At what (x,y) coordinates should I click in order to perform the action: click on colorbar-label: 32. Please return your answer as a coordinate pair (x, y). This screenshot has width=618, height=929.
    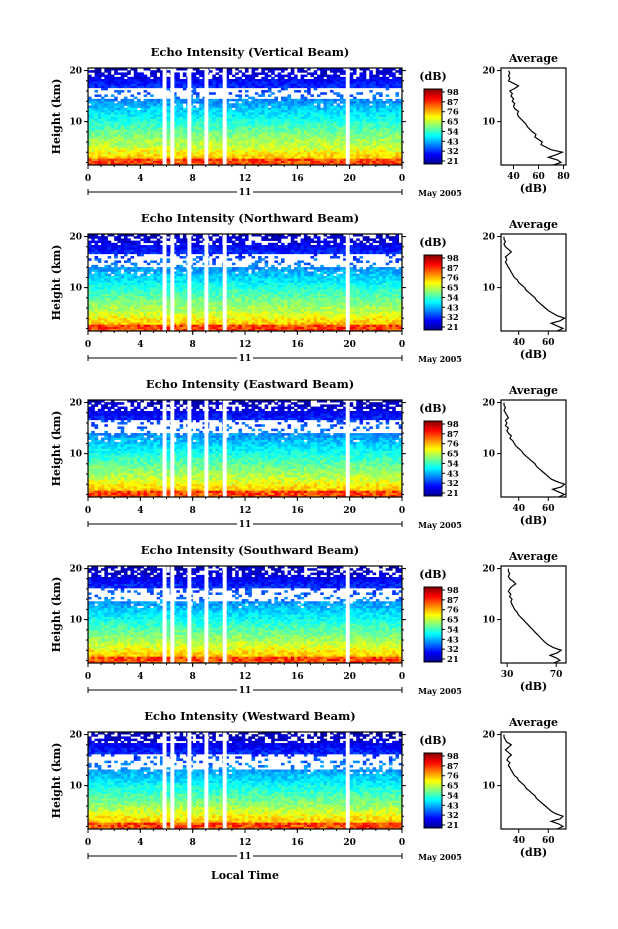
    Looking at the image, I should click on (453, 152).